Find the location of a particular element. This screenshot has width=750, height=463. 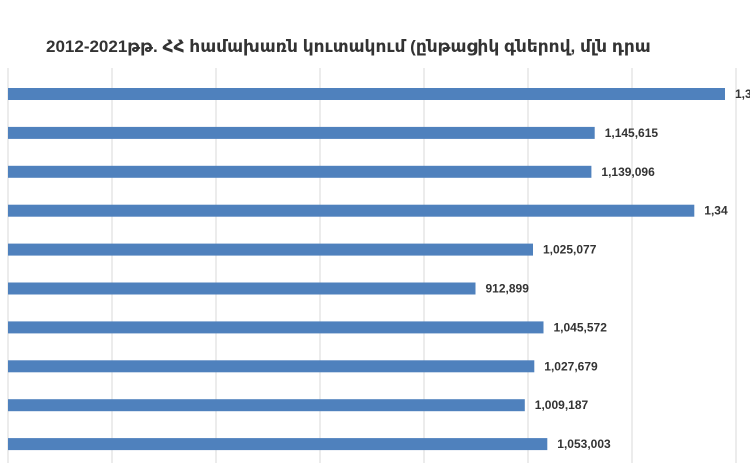

bar-label-4: 1,025,077 is located at coordinates (570, 250).